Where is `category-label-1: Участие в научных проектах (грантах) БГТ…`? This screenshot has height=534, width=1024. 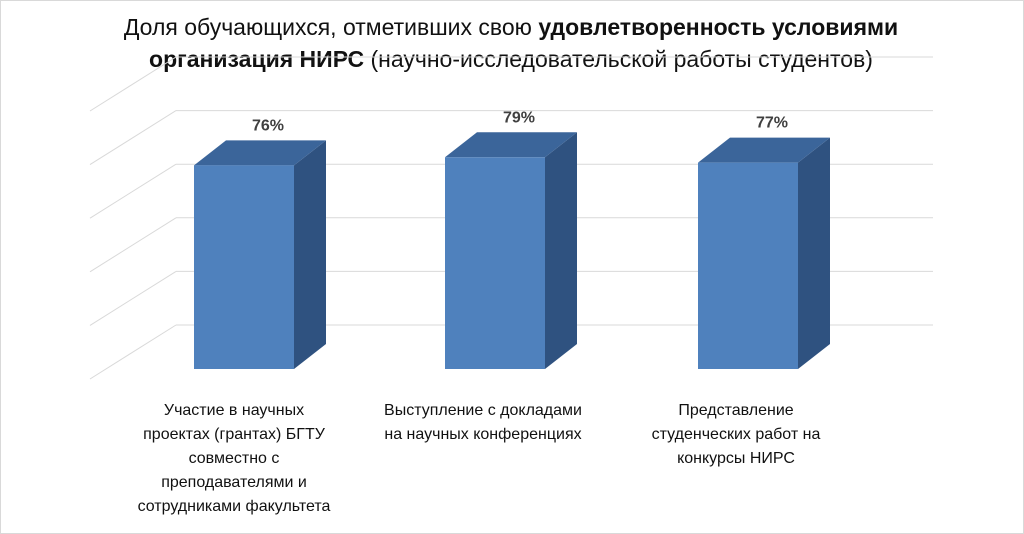 category-label-1: Участие в научных проектах (грантах) БГТ… is located at coordinates (234, 458).